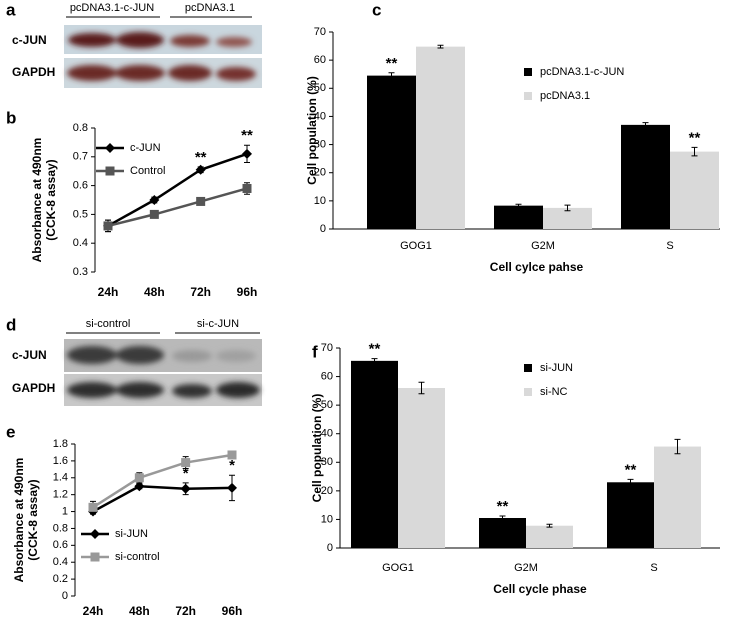 The height and width of the screenshot is (621, 736). I want to click on legend-label: Control, so click(147, 171).